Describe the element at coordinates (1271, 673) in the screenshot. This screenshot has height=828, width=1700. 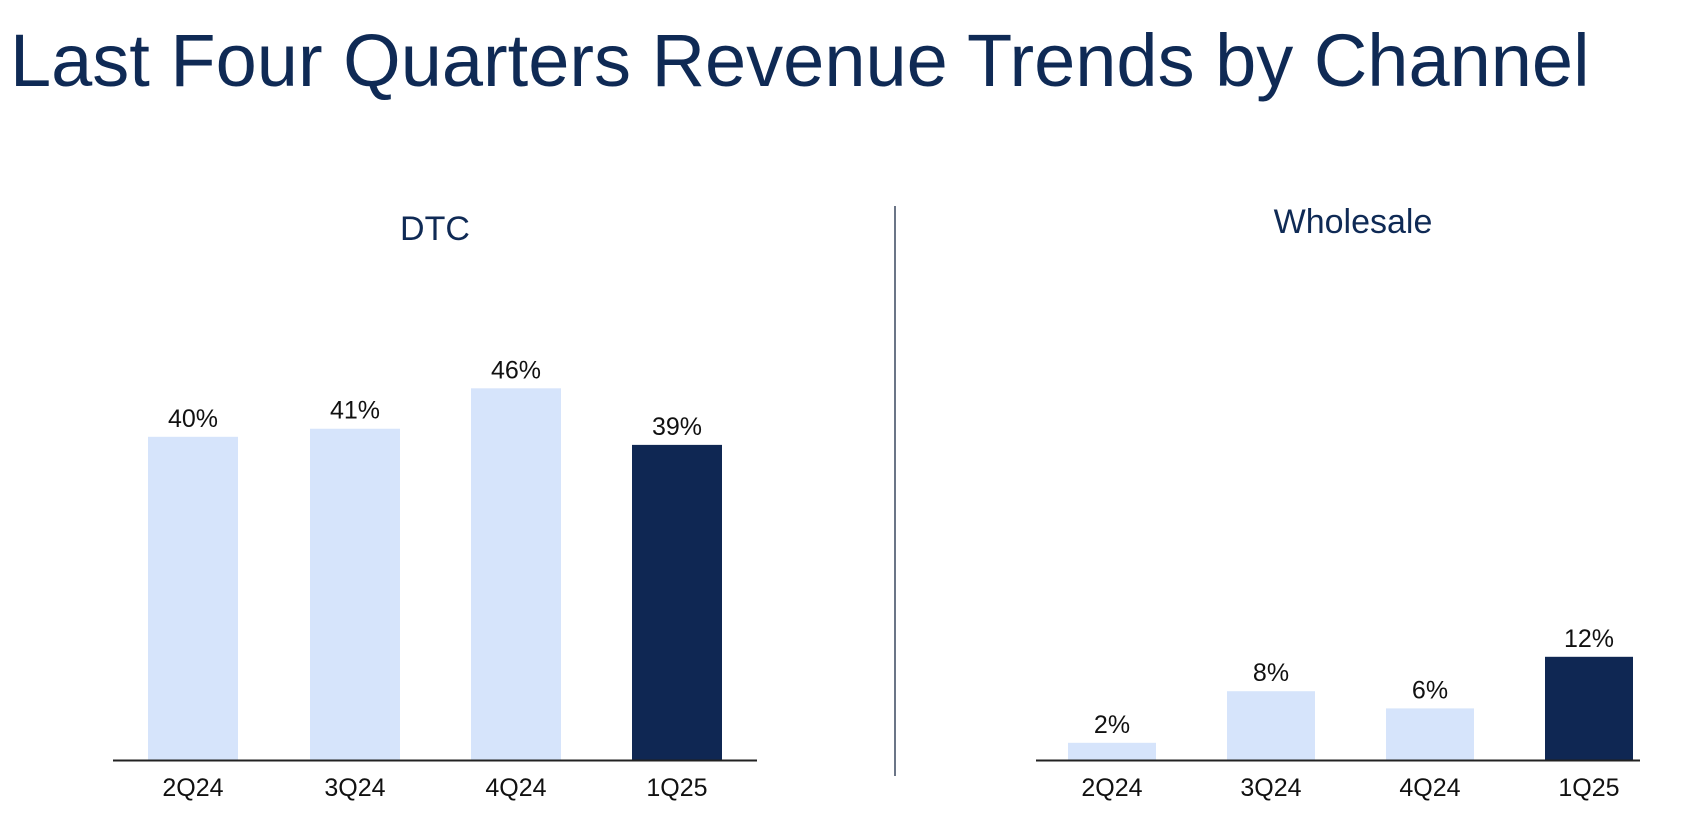
I see `wholesale-value-label: 8%` at that location.